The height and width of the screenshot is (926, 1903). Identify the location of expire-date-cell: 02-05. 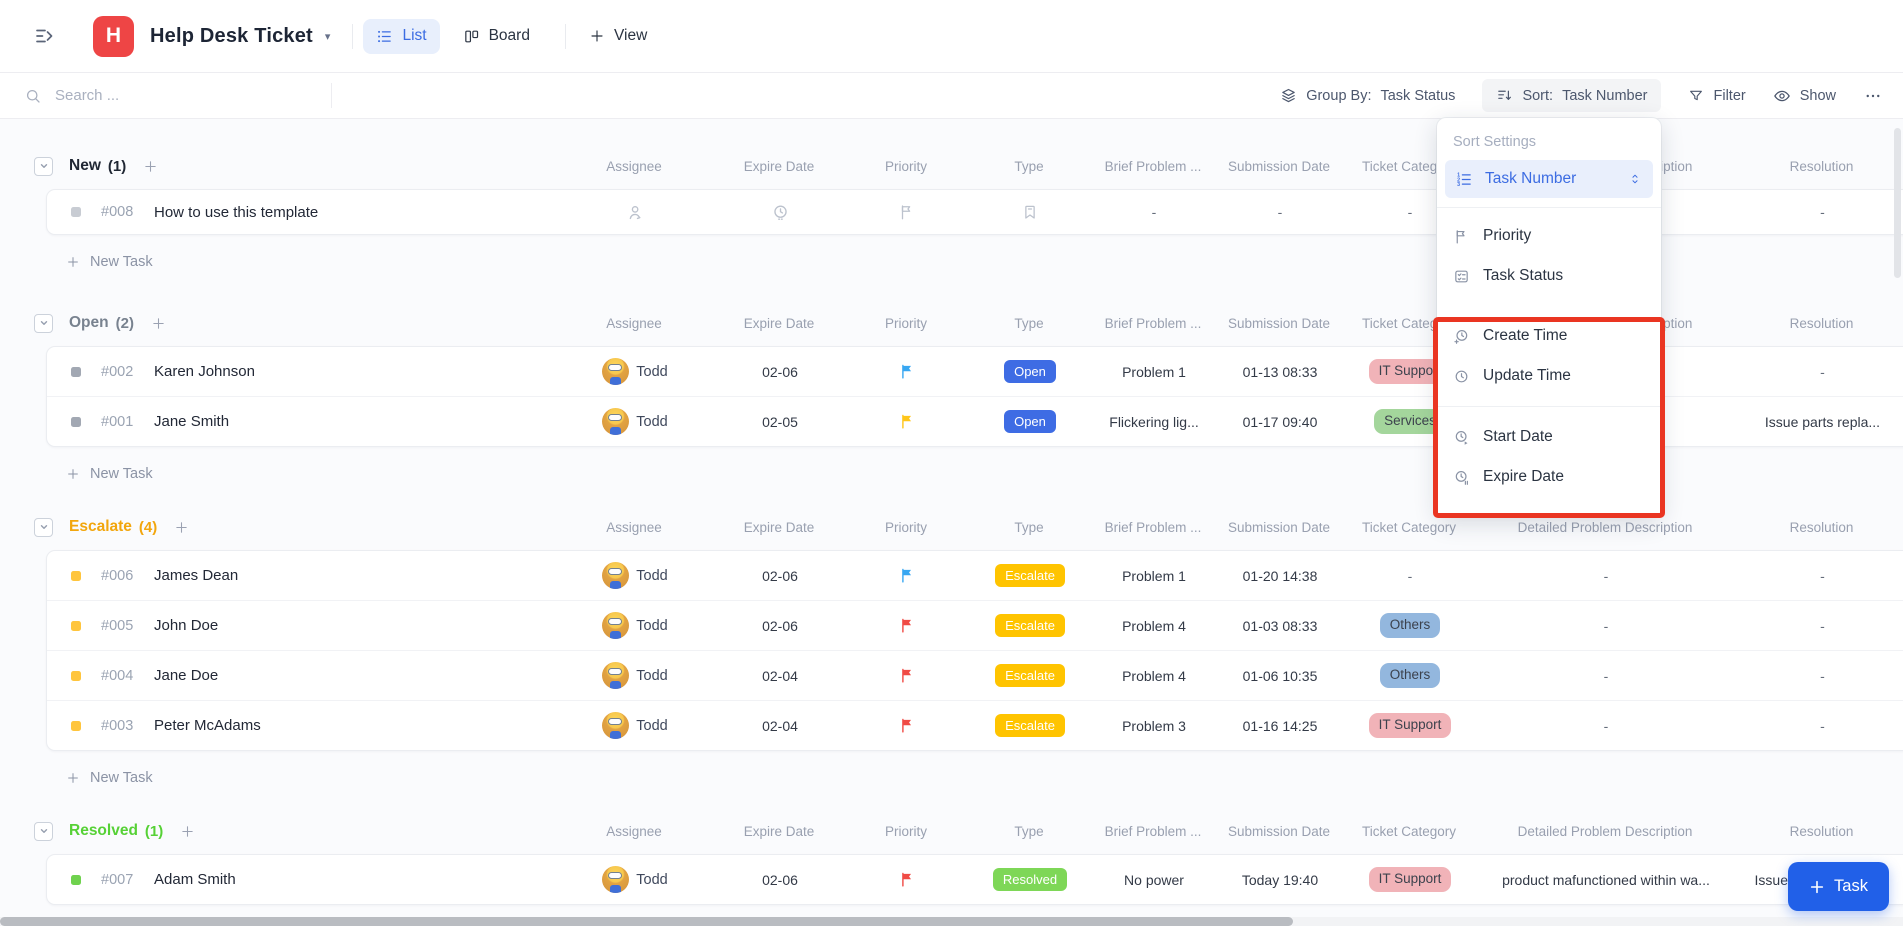
(780, 421).